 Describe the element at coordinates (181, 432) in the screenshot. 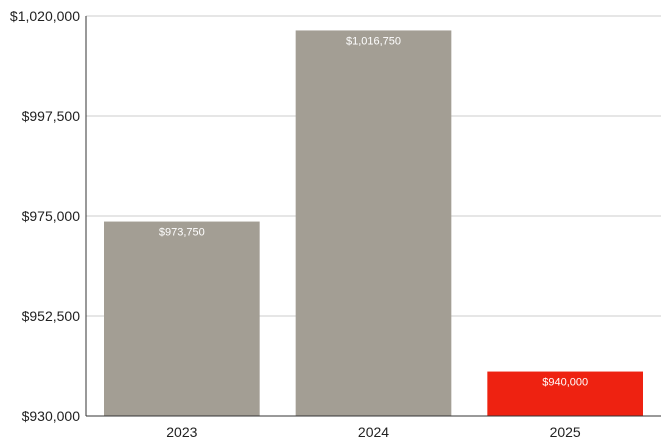

I see `x-tick-label-2023: 2023` at that location.